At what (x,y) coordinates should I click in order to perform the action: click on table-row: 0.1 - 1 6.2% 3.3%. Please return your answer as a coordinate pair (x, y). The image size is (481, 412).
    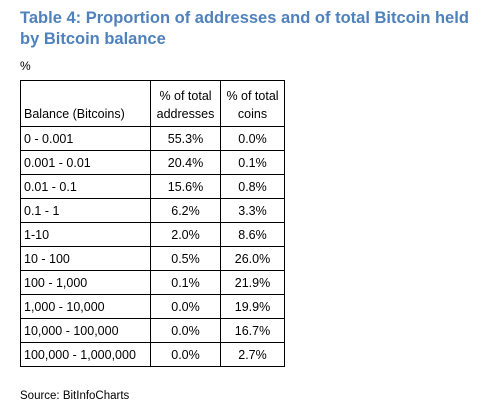
    Looking at the image, I should click on (152, 210).